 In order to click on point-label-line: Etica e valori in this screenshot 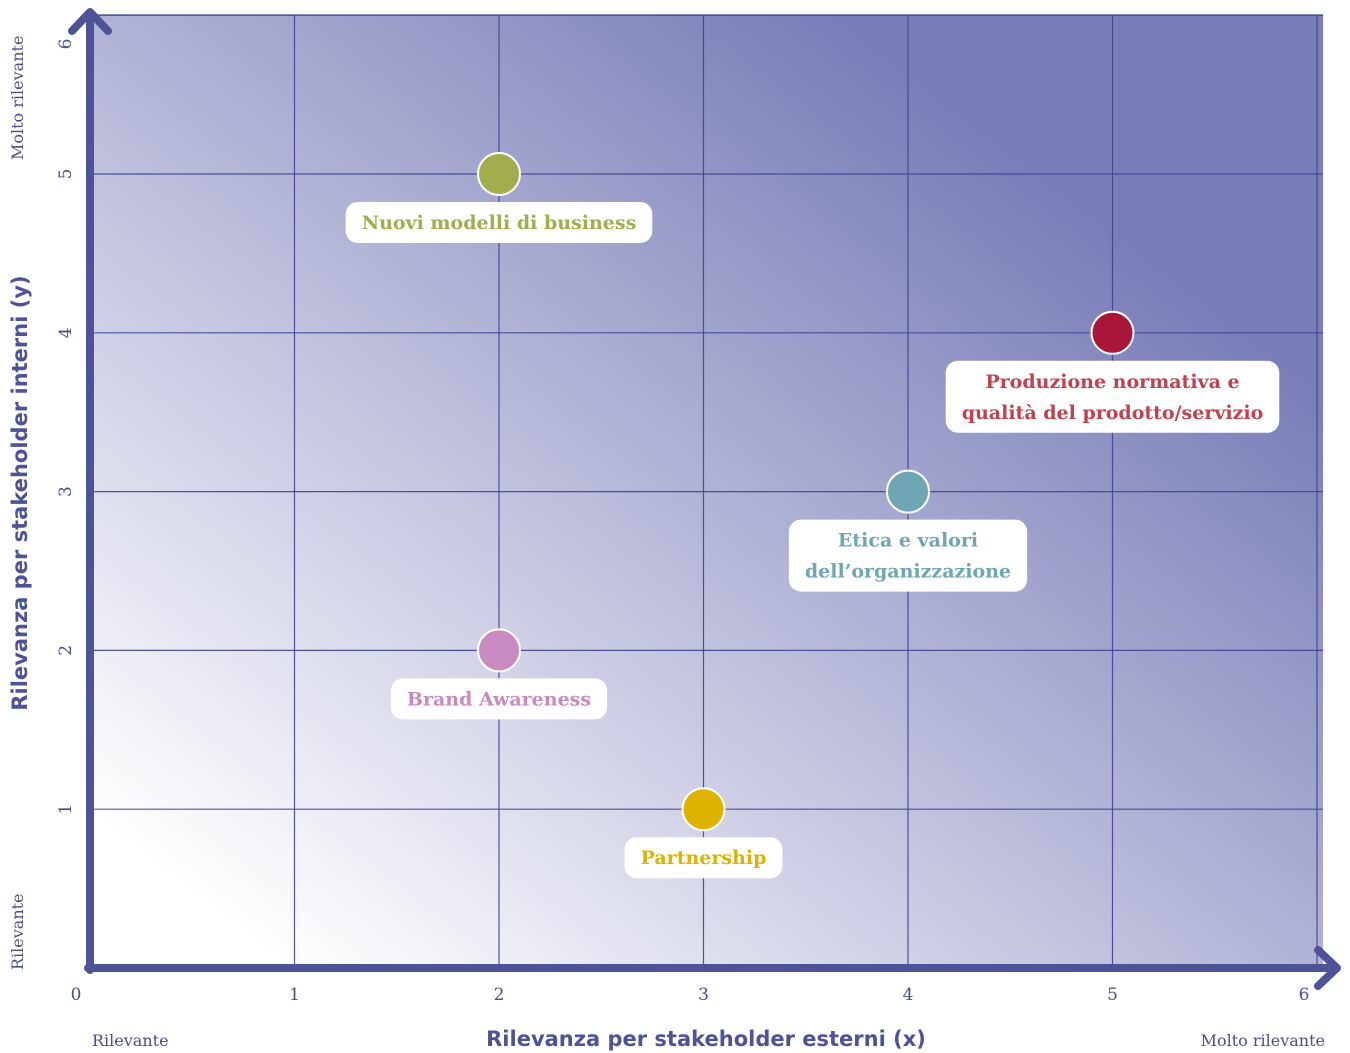, I will do `click(908, 541)`.